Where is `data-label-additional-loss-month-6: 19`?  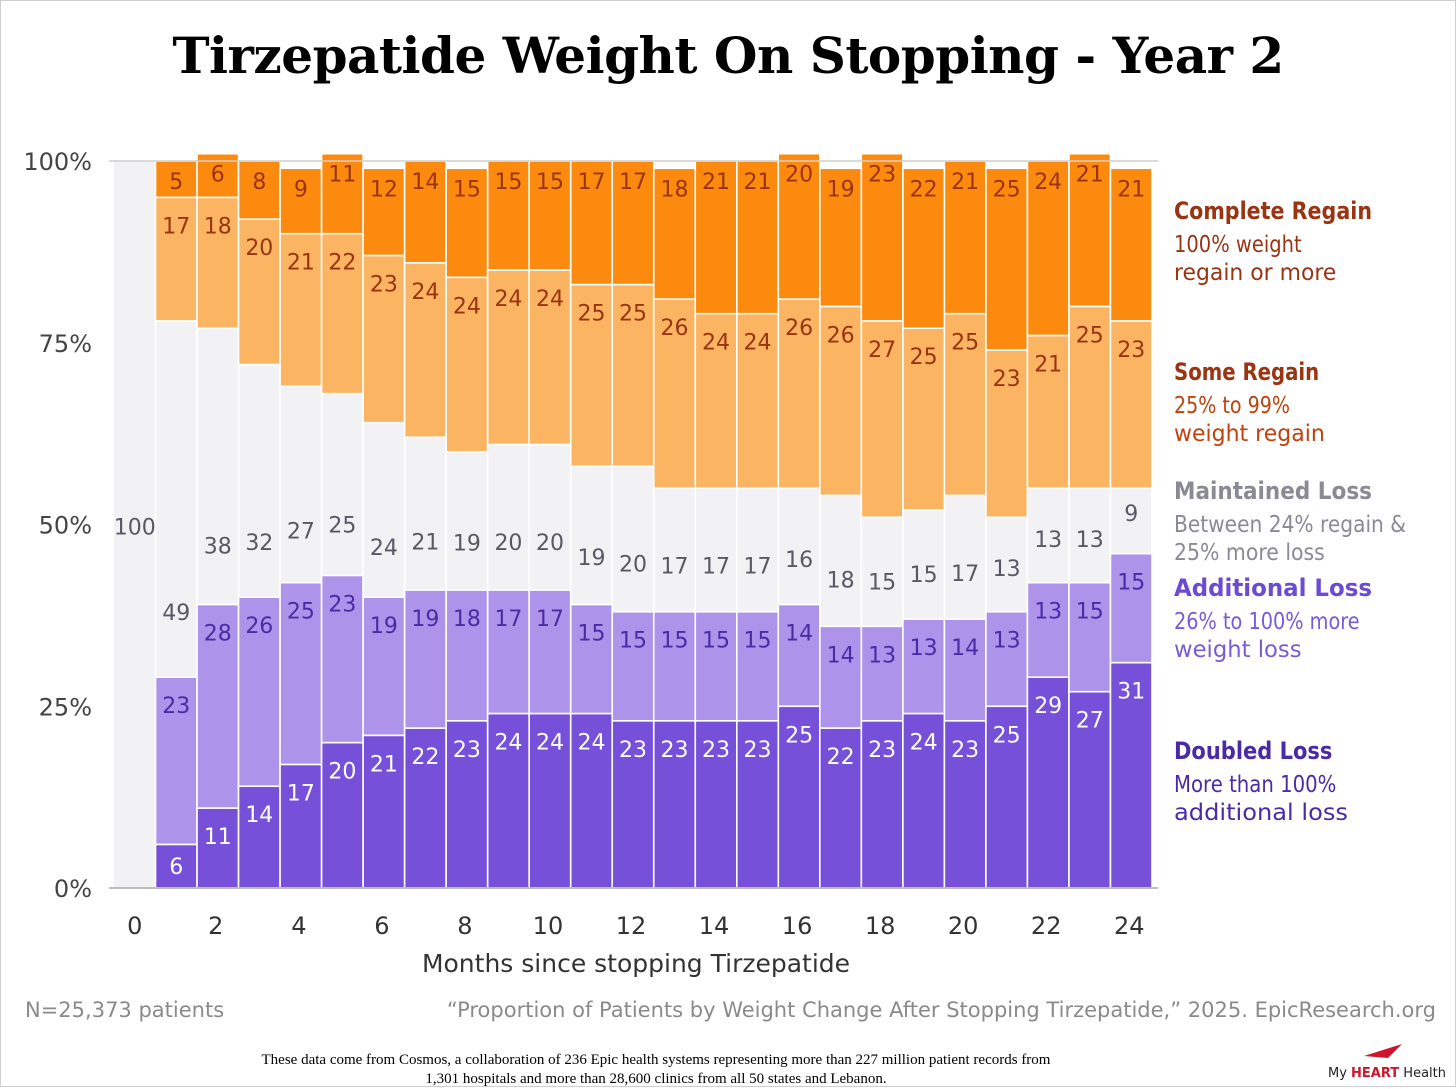
data-label-additional-loss-month-6: 19 is located at coordinates (384, 626).